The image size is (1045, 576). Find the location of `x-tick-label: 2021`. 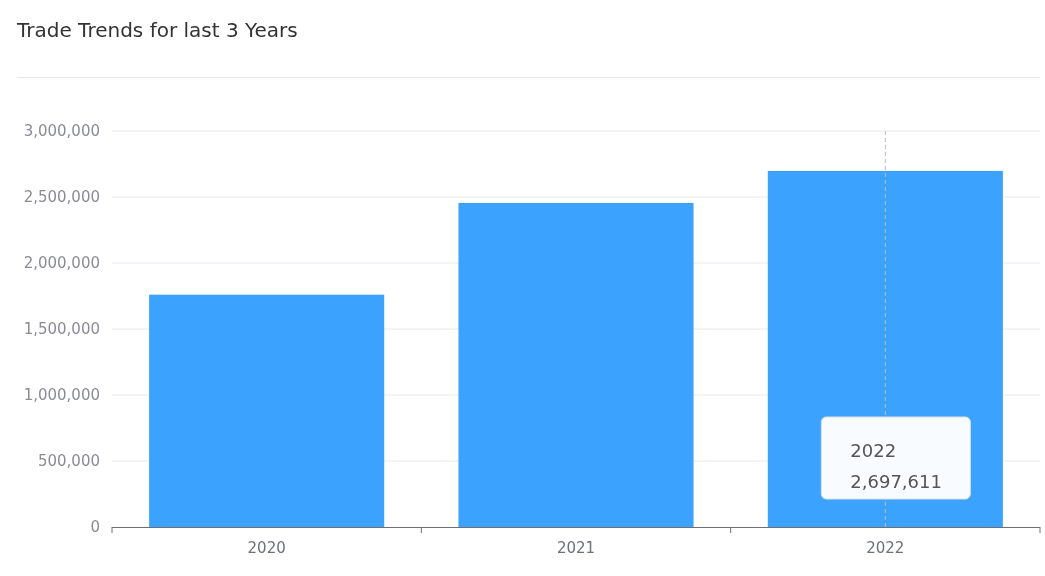

x-tick-label: 2021 is located at coordinates (576, 548).